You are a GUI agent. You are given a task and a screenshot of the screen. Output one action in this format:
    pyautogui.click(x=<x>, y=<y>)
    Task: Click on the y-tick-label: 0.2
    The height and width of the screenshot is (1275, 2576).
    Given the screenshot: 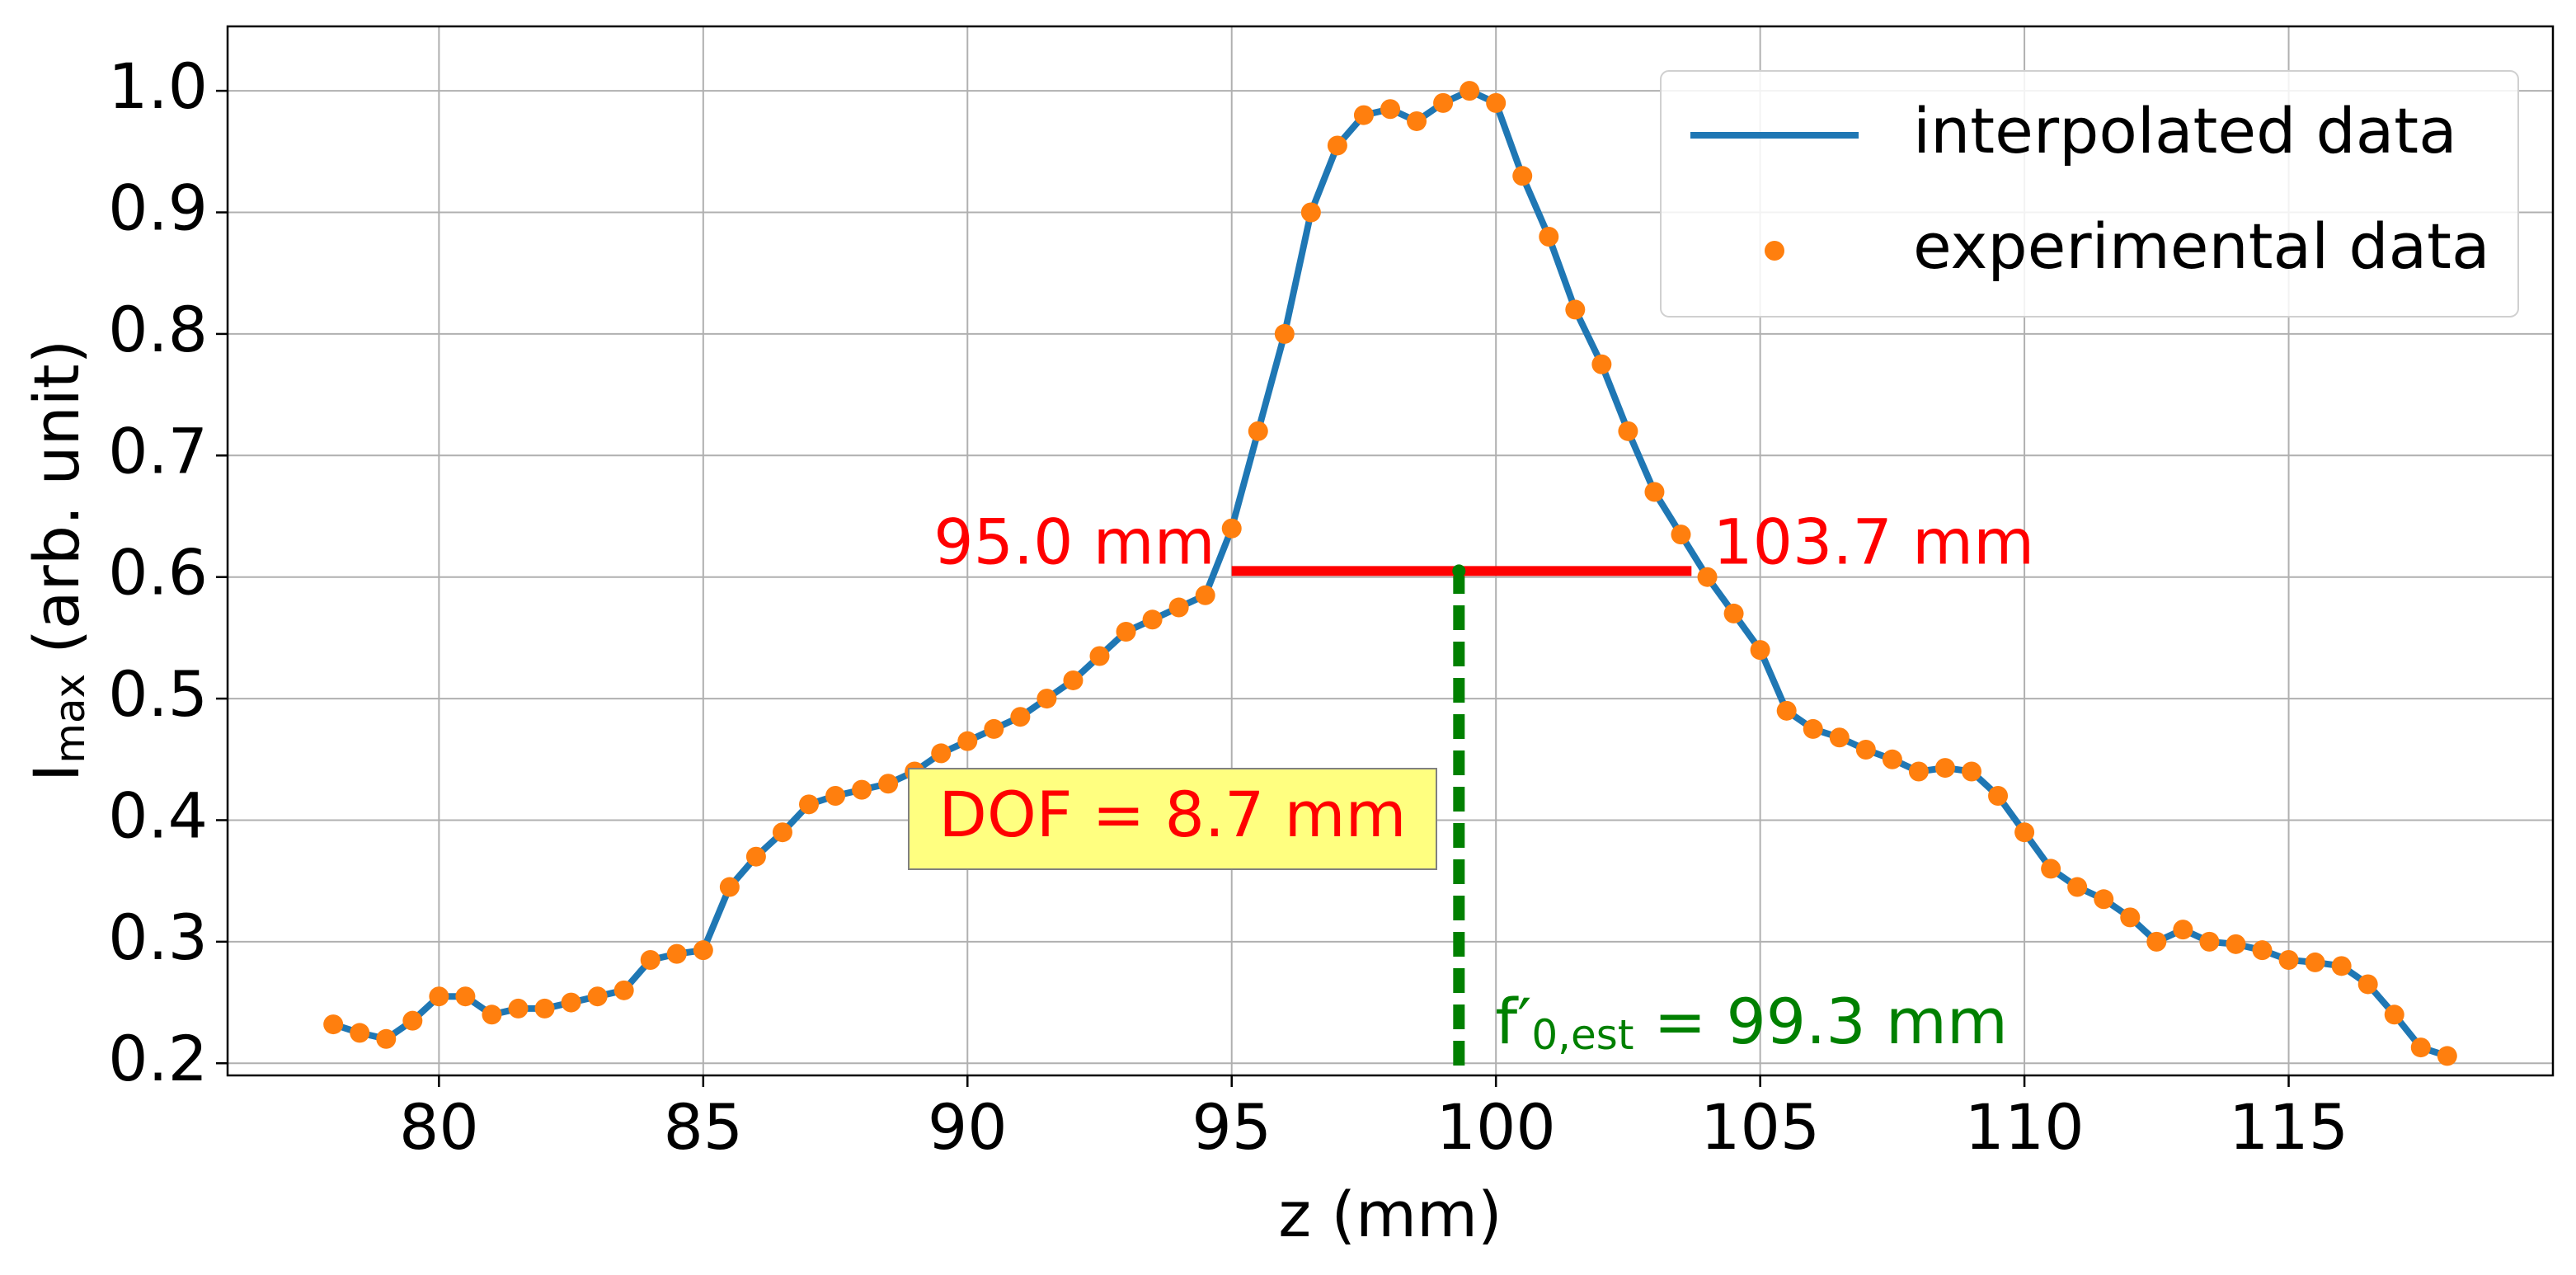 What is the action you would take?
    pyautogui.click(x=158, y=1058)
    